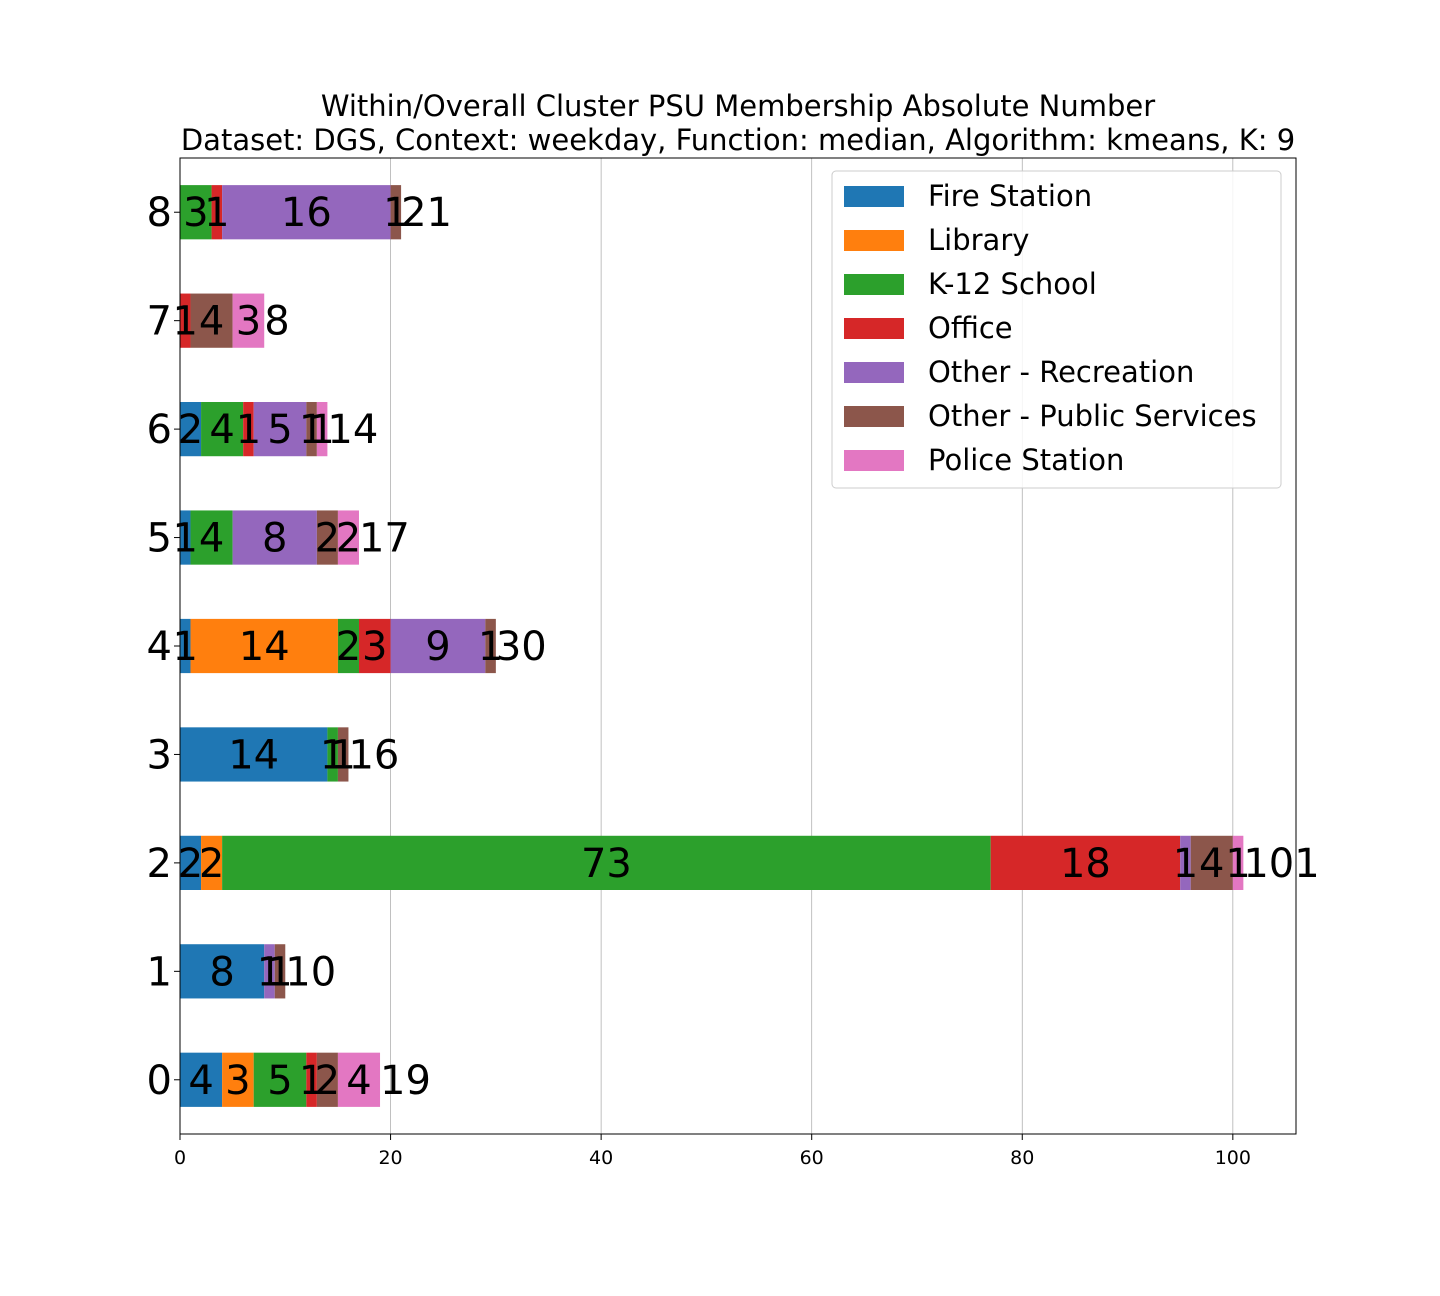 The height and width of the screenshot is (1296, 1440). Describe the element at coordinates (384, 539) in the screenshot. I see `bar-total-label: 17` at that location.